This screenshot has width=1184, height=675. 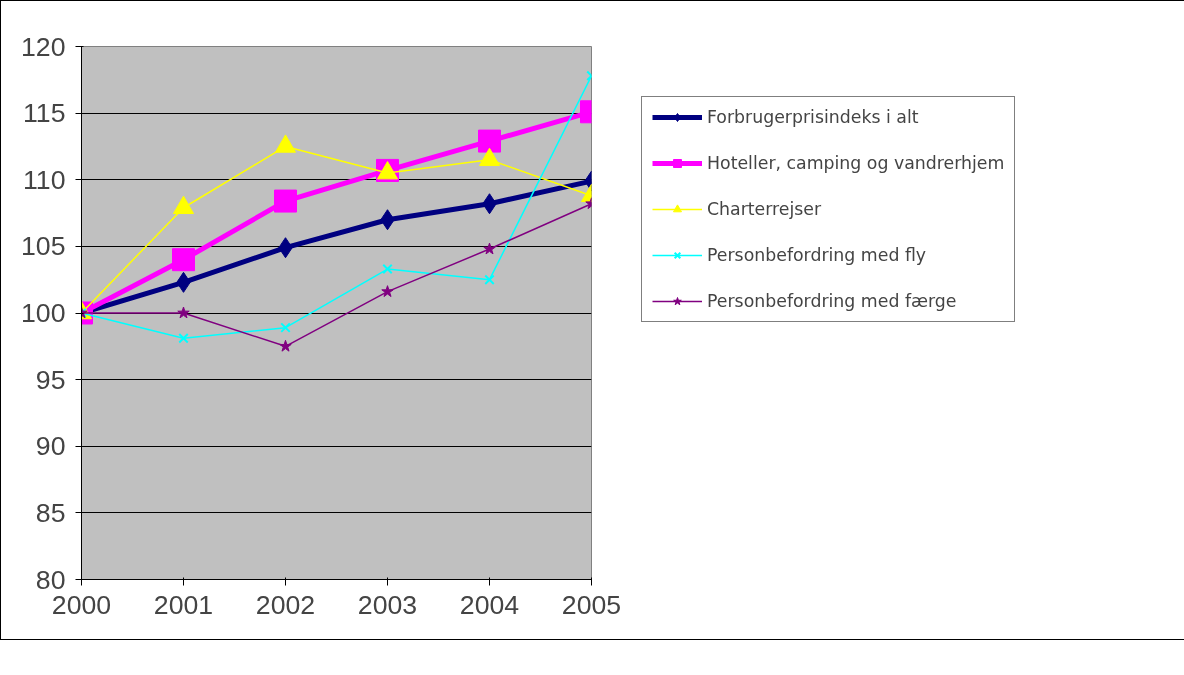 What do you see at coordinates (489, 604) in the screenshot?
I see `x-tick-label: 2004` at bounding box center [489, 604].